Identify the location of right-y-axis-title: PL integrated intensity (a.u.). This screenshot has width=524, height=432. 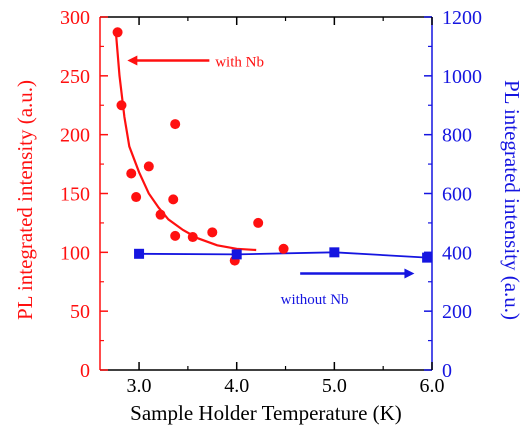
(512, 200).